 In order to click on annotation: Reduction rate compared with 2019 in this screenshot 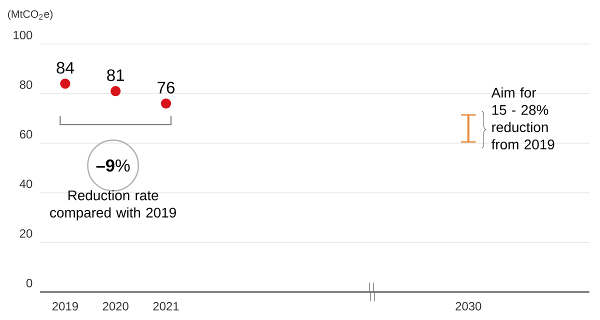, I will do `click(113, 205)`.